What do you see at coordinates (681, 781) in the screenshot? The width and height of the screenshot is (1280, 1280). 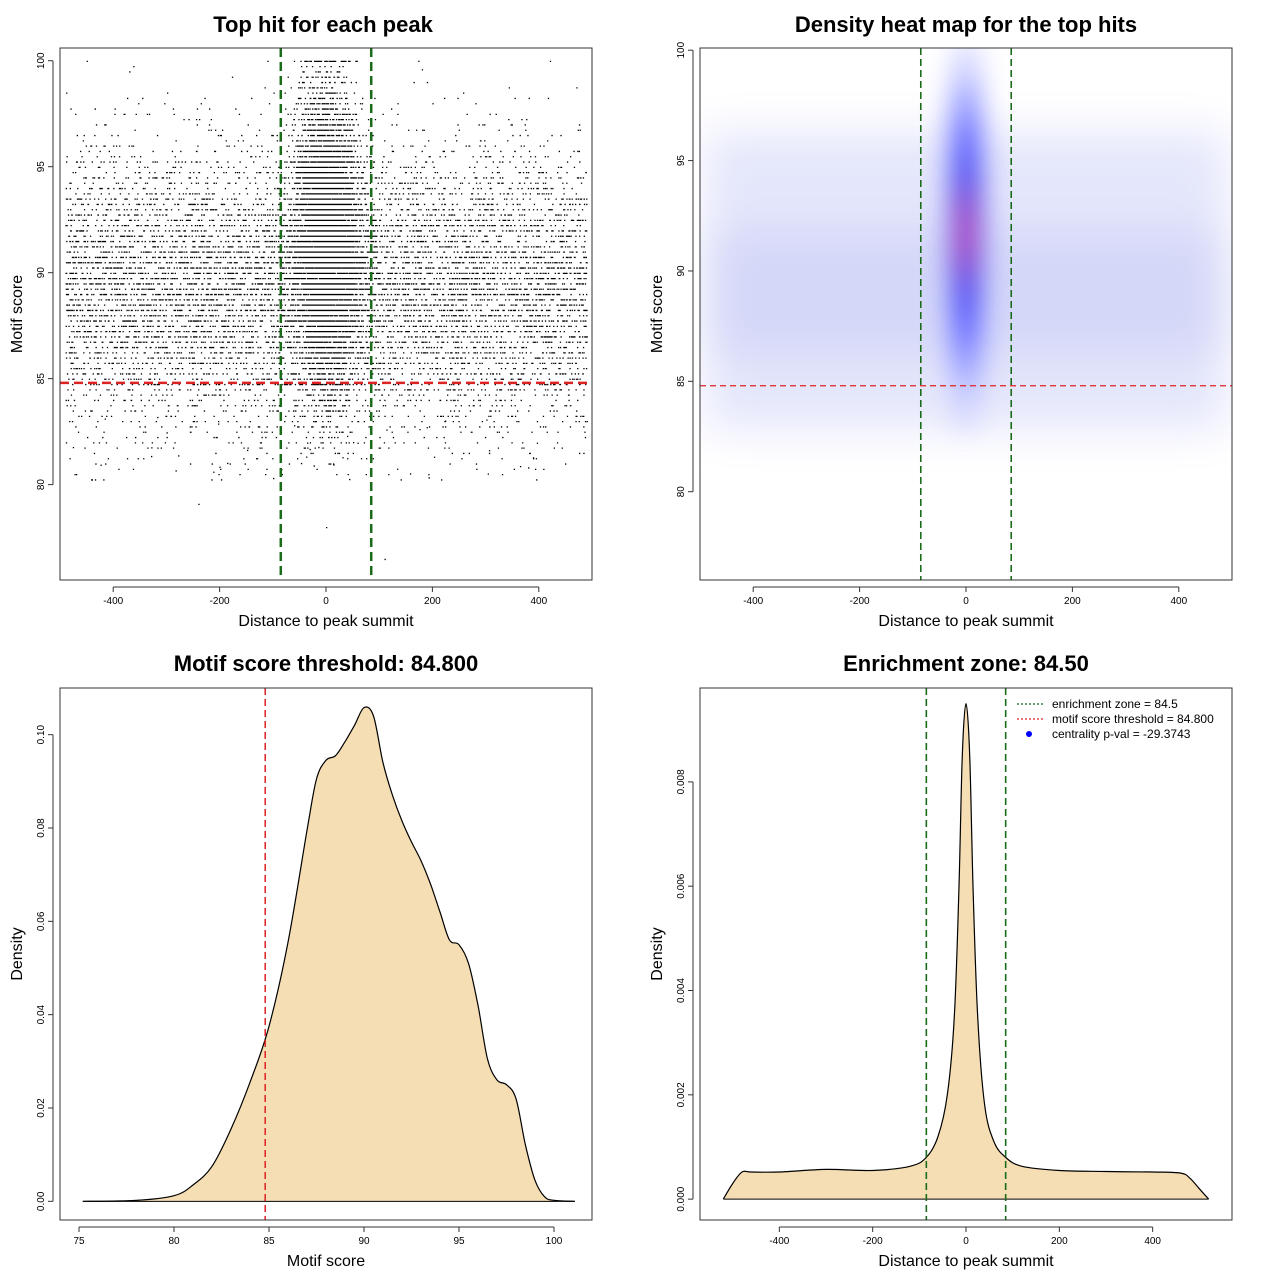 I see `distance-density-y-tick-label: 0.008` at bounding box center [681, 781].